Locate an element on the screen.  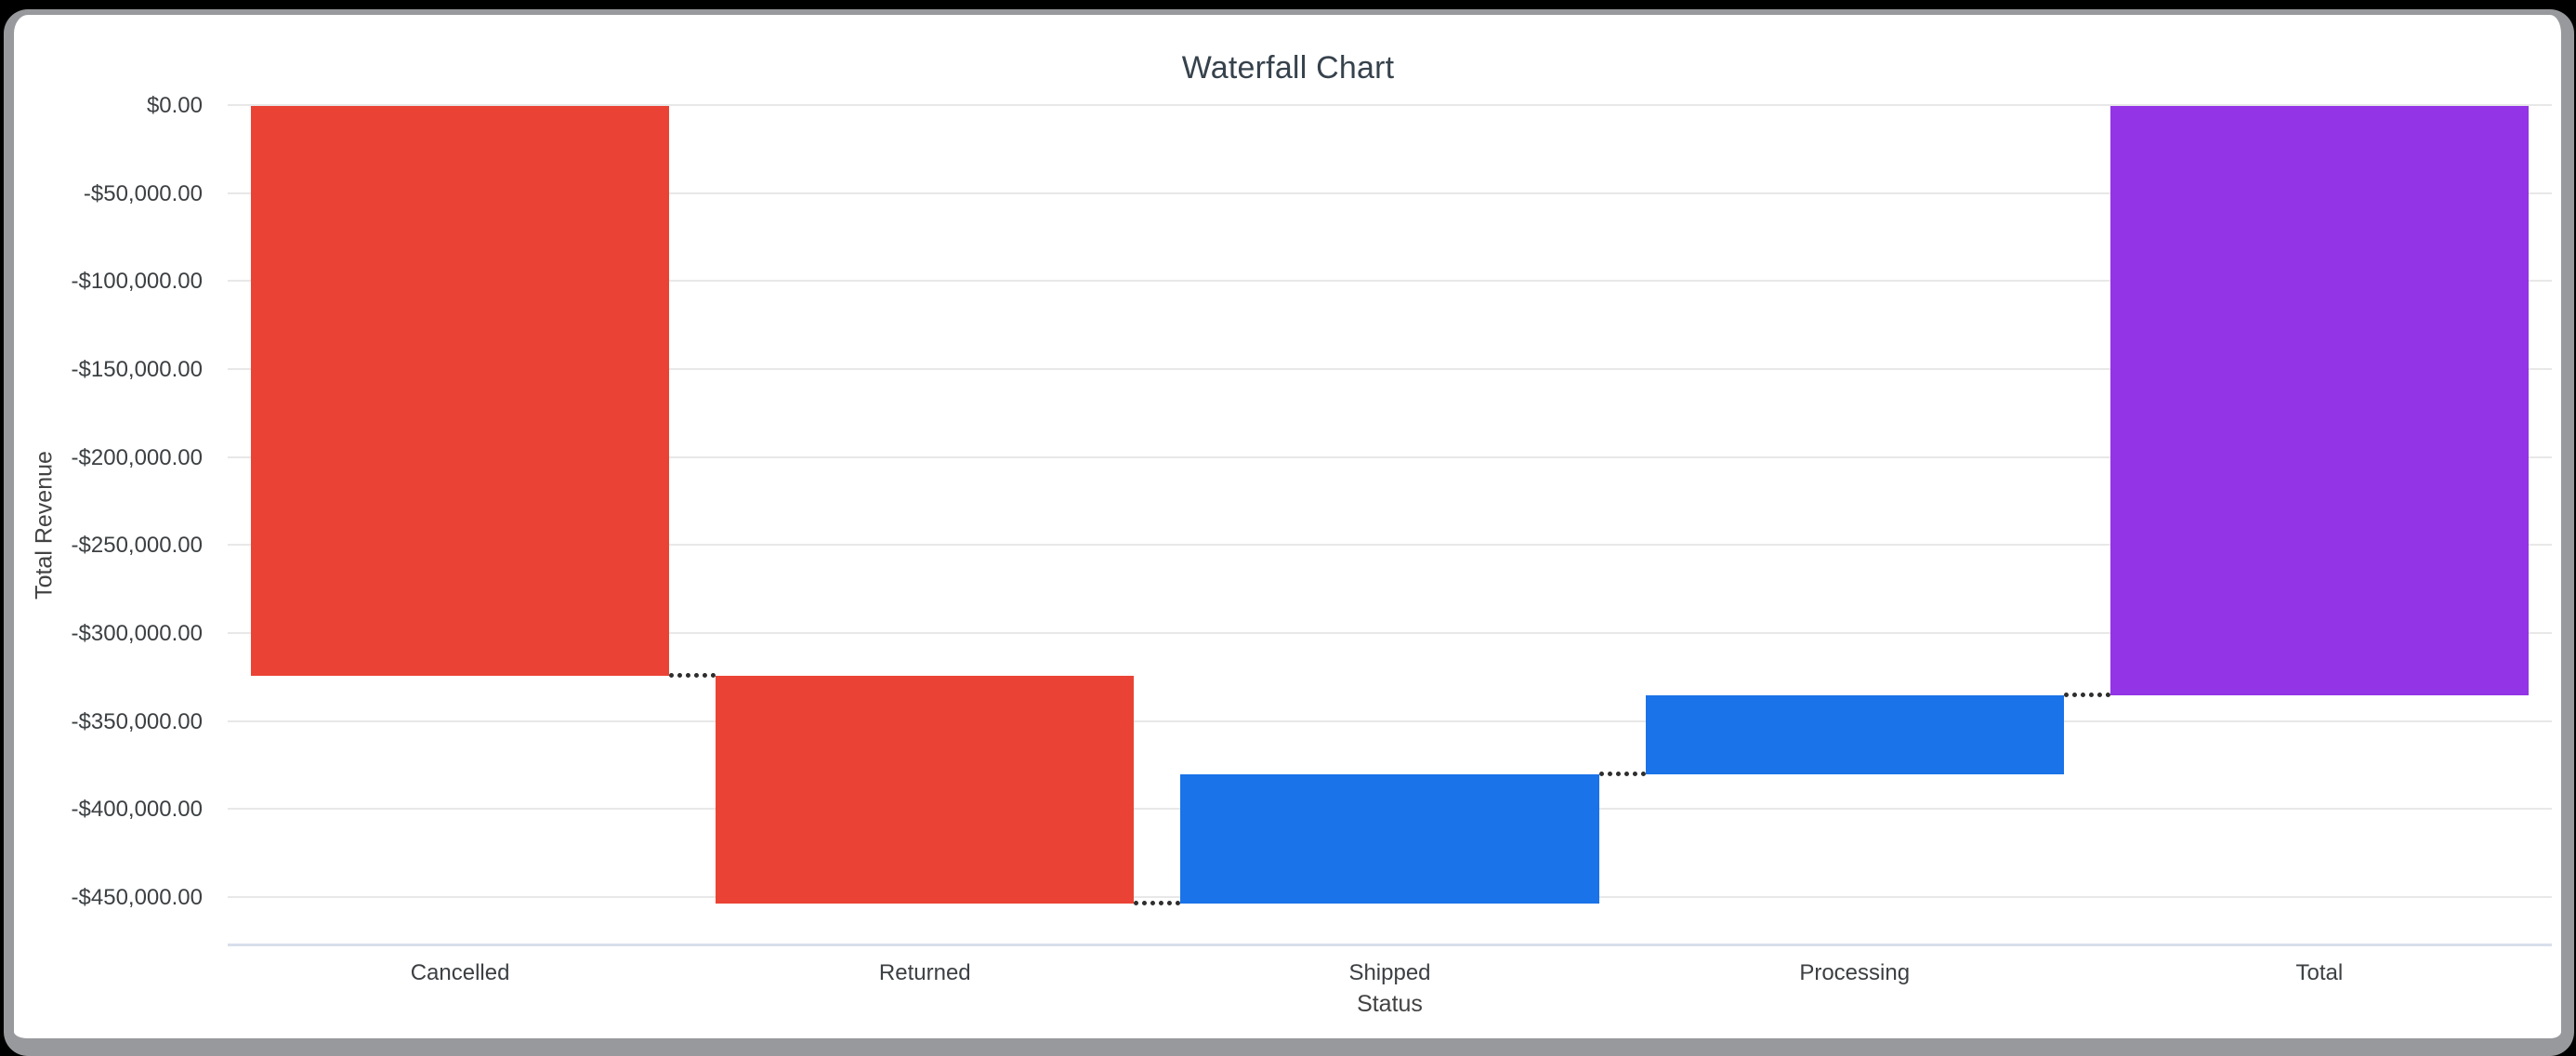
y-tick-label: -$50,000.00 is located at coordinates (143, 193).